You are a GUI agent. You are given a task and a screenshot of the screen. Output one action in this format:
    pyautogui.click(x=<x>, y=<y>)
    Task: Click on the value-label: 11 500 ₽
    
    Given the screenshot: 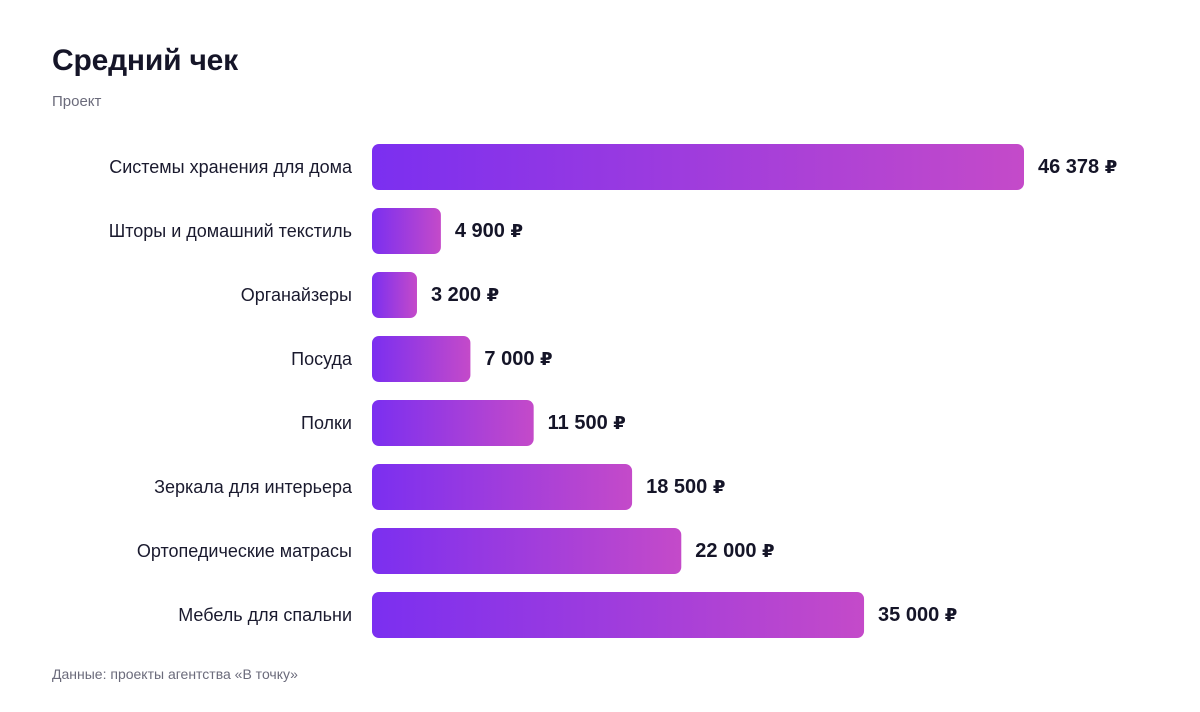 What is the action you would take?
    pyautogui.click(x=587, y=423)
    